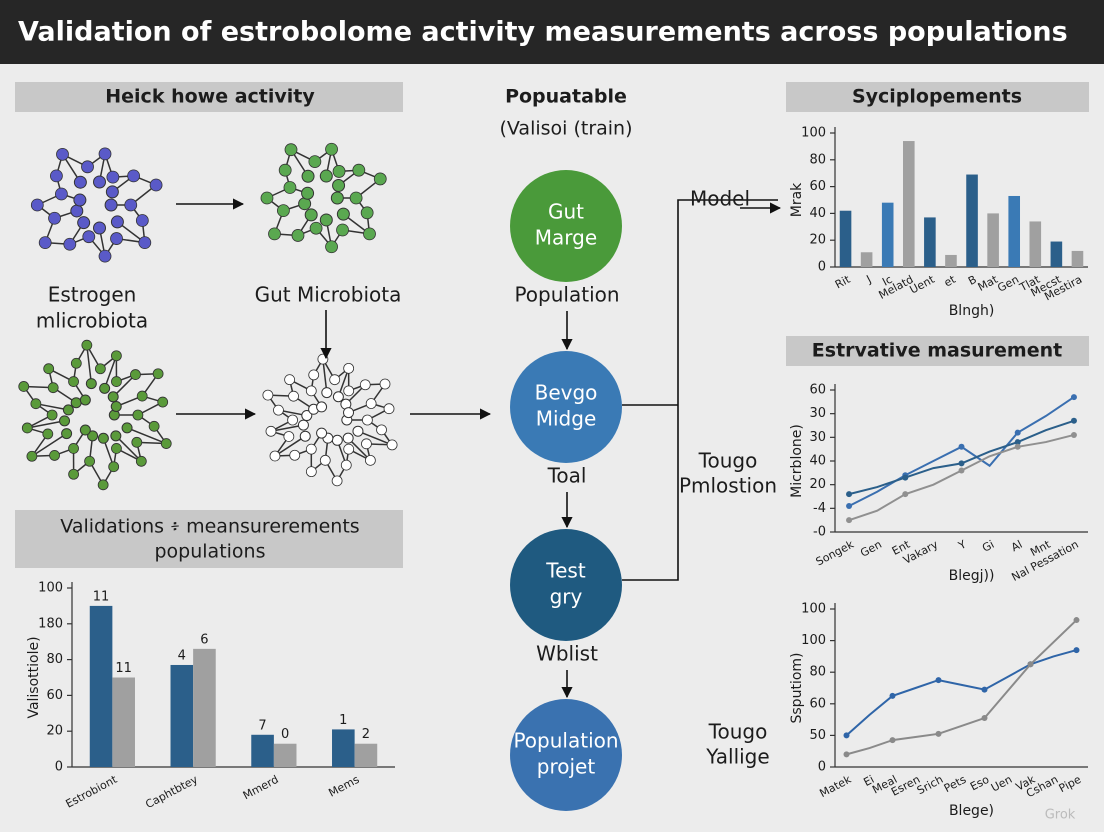 The width and height of the screenshot is (1104, 832). What do you see at coordinates (92, 321) in the screenshot?
I see `molecule-label: mlicrobiota` at bounding box center [92, 321].